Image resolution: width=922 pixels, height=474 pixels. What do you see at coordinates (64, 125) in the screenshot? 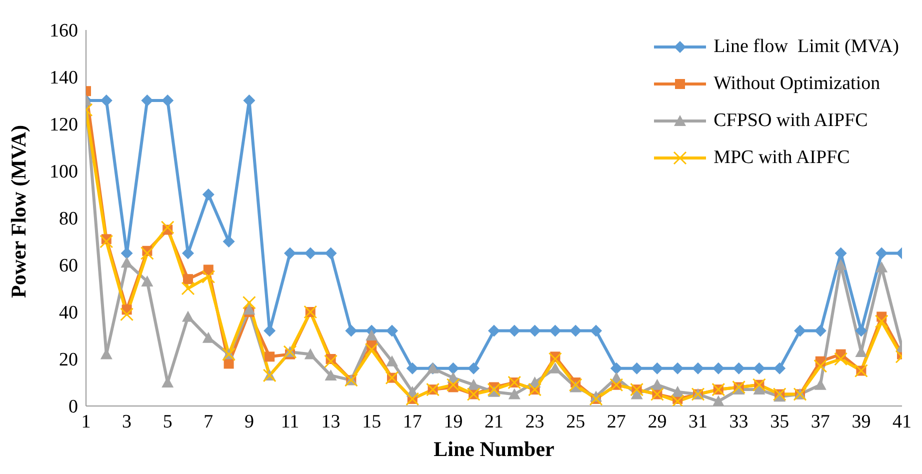
I see `y-tick-label: 120` at bounding box center [64, 125].